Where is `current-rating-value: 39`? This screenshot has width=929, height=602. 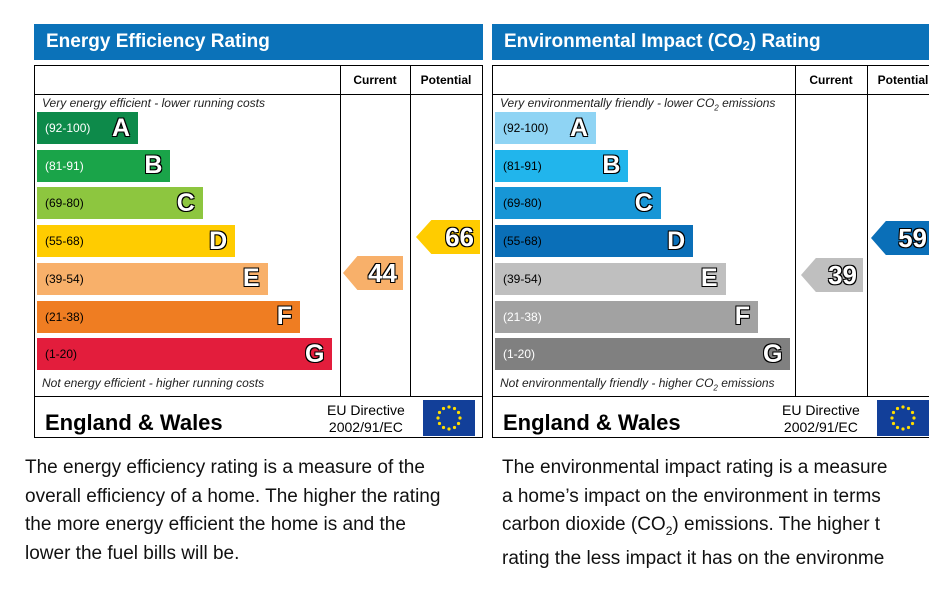 current-rating-value: 39 is located at coordinates (842, 274).